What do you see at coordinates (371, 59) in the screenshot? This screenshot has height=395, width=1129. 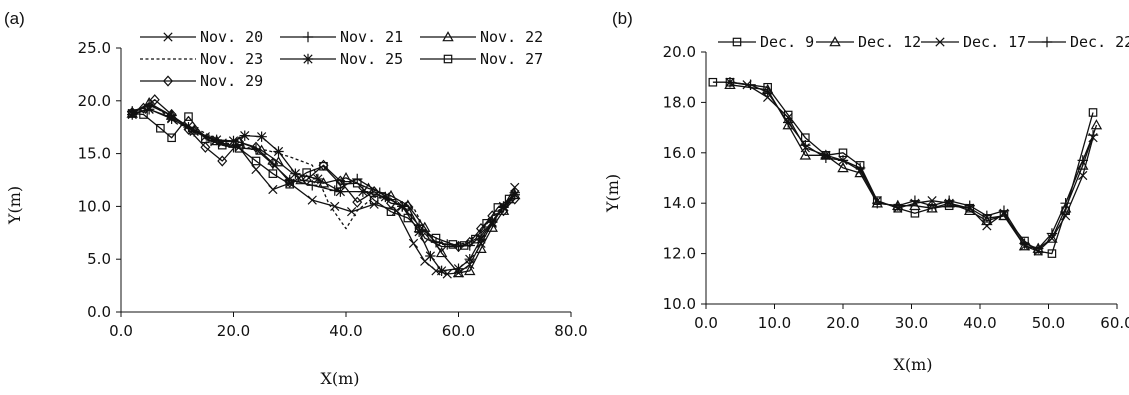 I see `legend-label-a: Nov. 25` at bounding box center [371, 59].